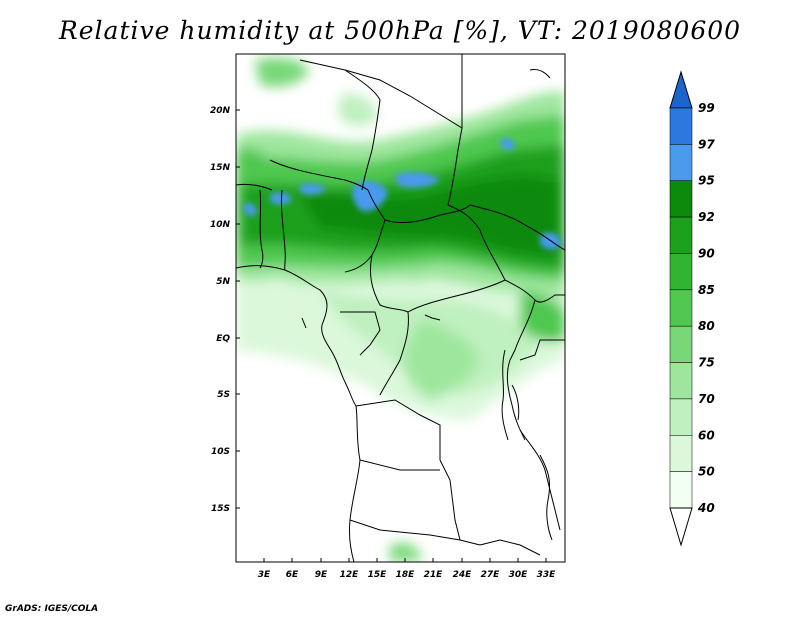  What do you see at coordinates (52, 609) in the screenshot?
I see `footer-credit: GrADS: IGES/COLA` at bounding box center [52, 609].